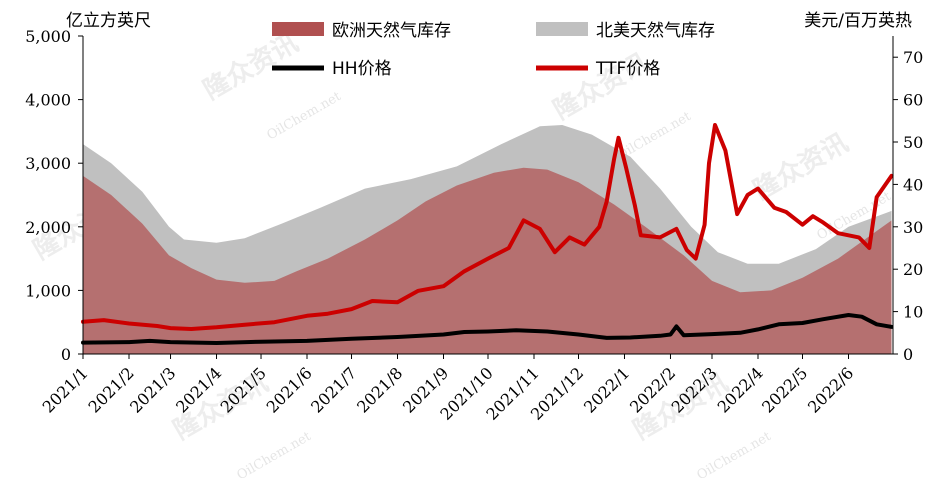 The height and width of the screenshot is (478, 940). Describe the element at coordinates (858, 21) in the screenshot. I see `y-right-axis-title: 美元/百万英热` at that location.